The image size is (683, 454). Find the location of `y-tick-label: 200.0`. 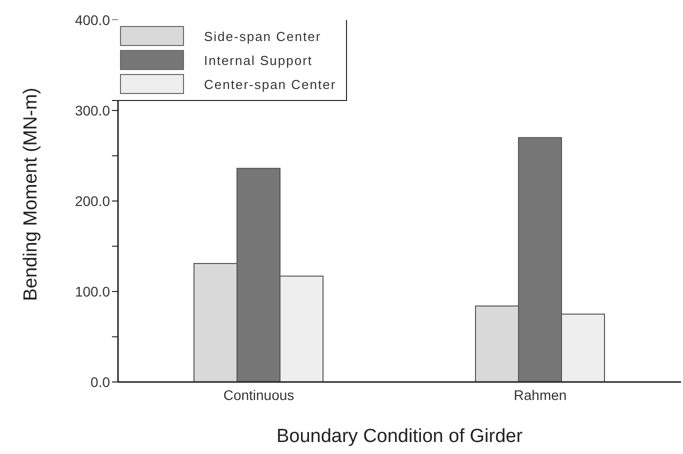

y-tick-label: 200.0 is located at coordinates (92, 200).